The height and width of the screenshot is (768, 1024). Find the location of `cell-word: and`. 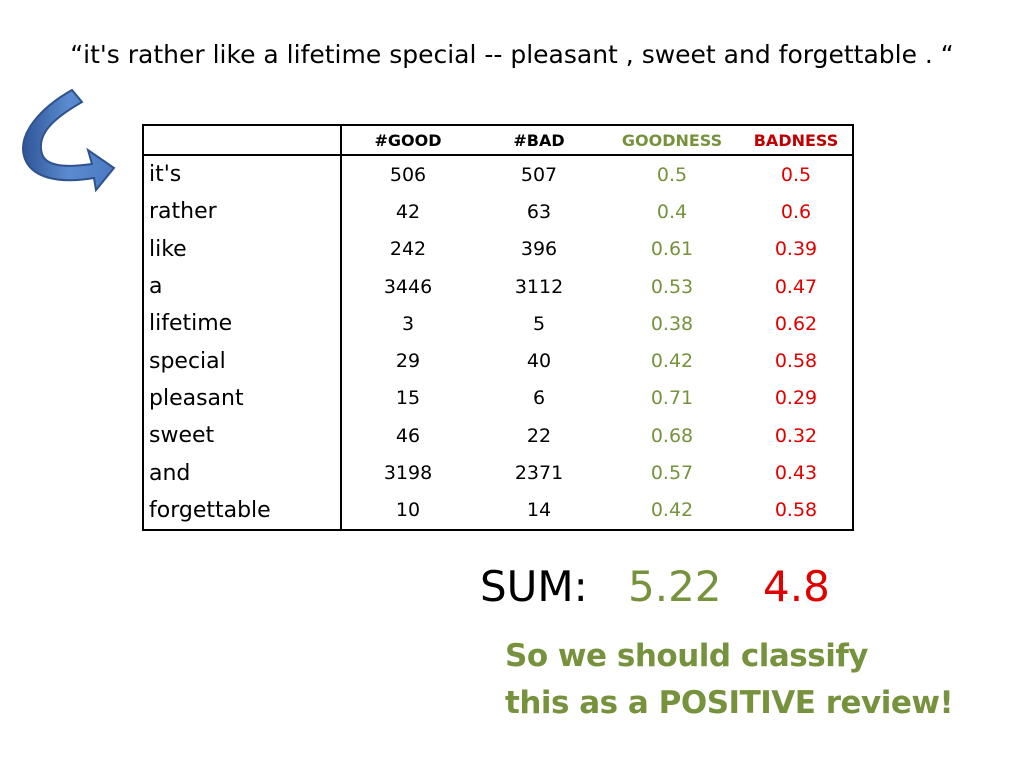

cell-word: and is located at coordinates (242, 473).